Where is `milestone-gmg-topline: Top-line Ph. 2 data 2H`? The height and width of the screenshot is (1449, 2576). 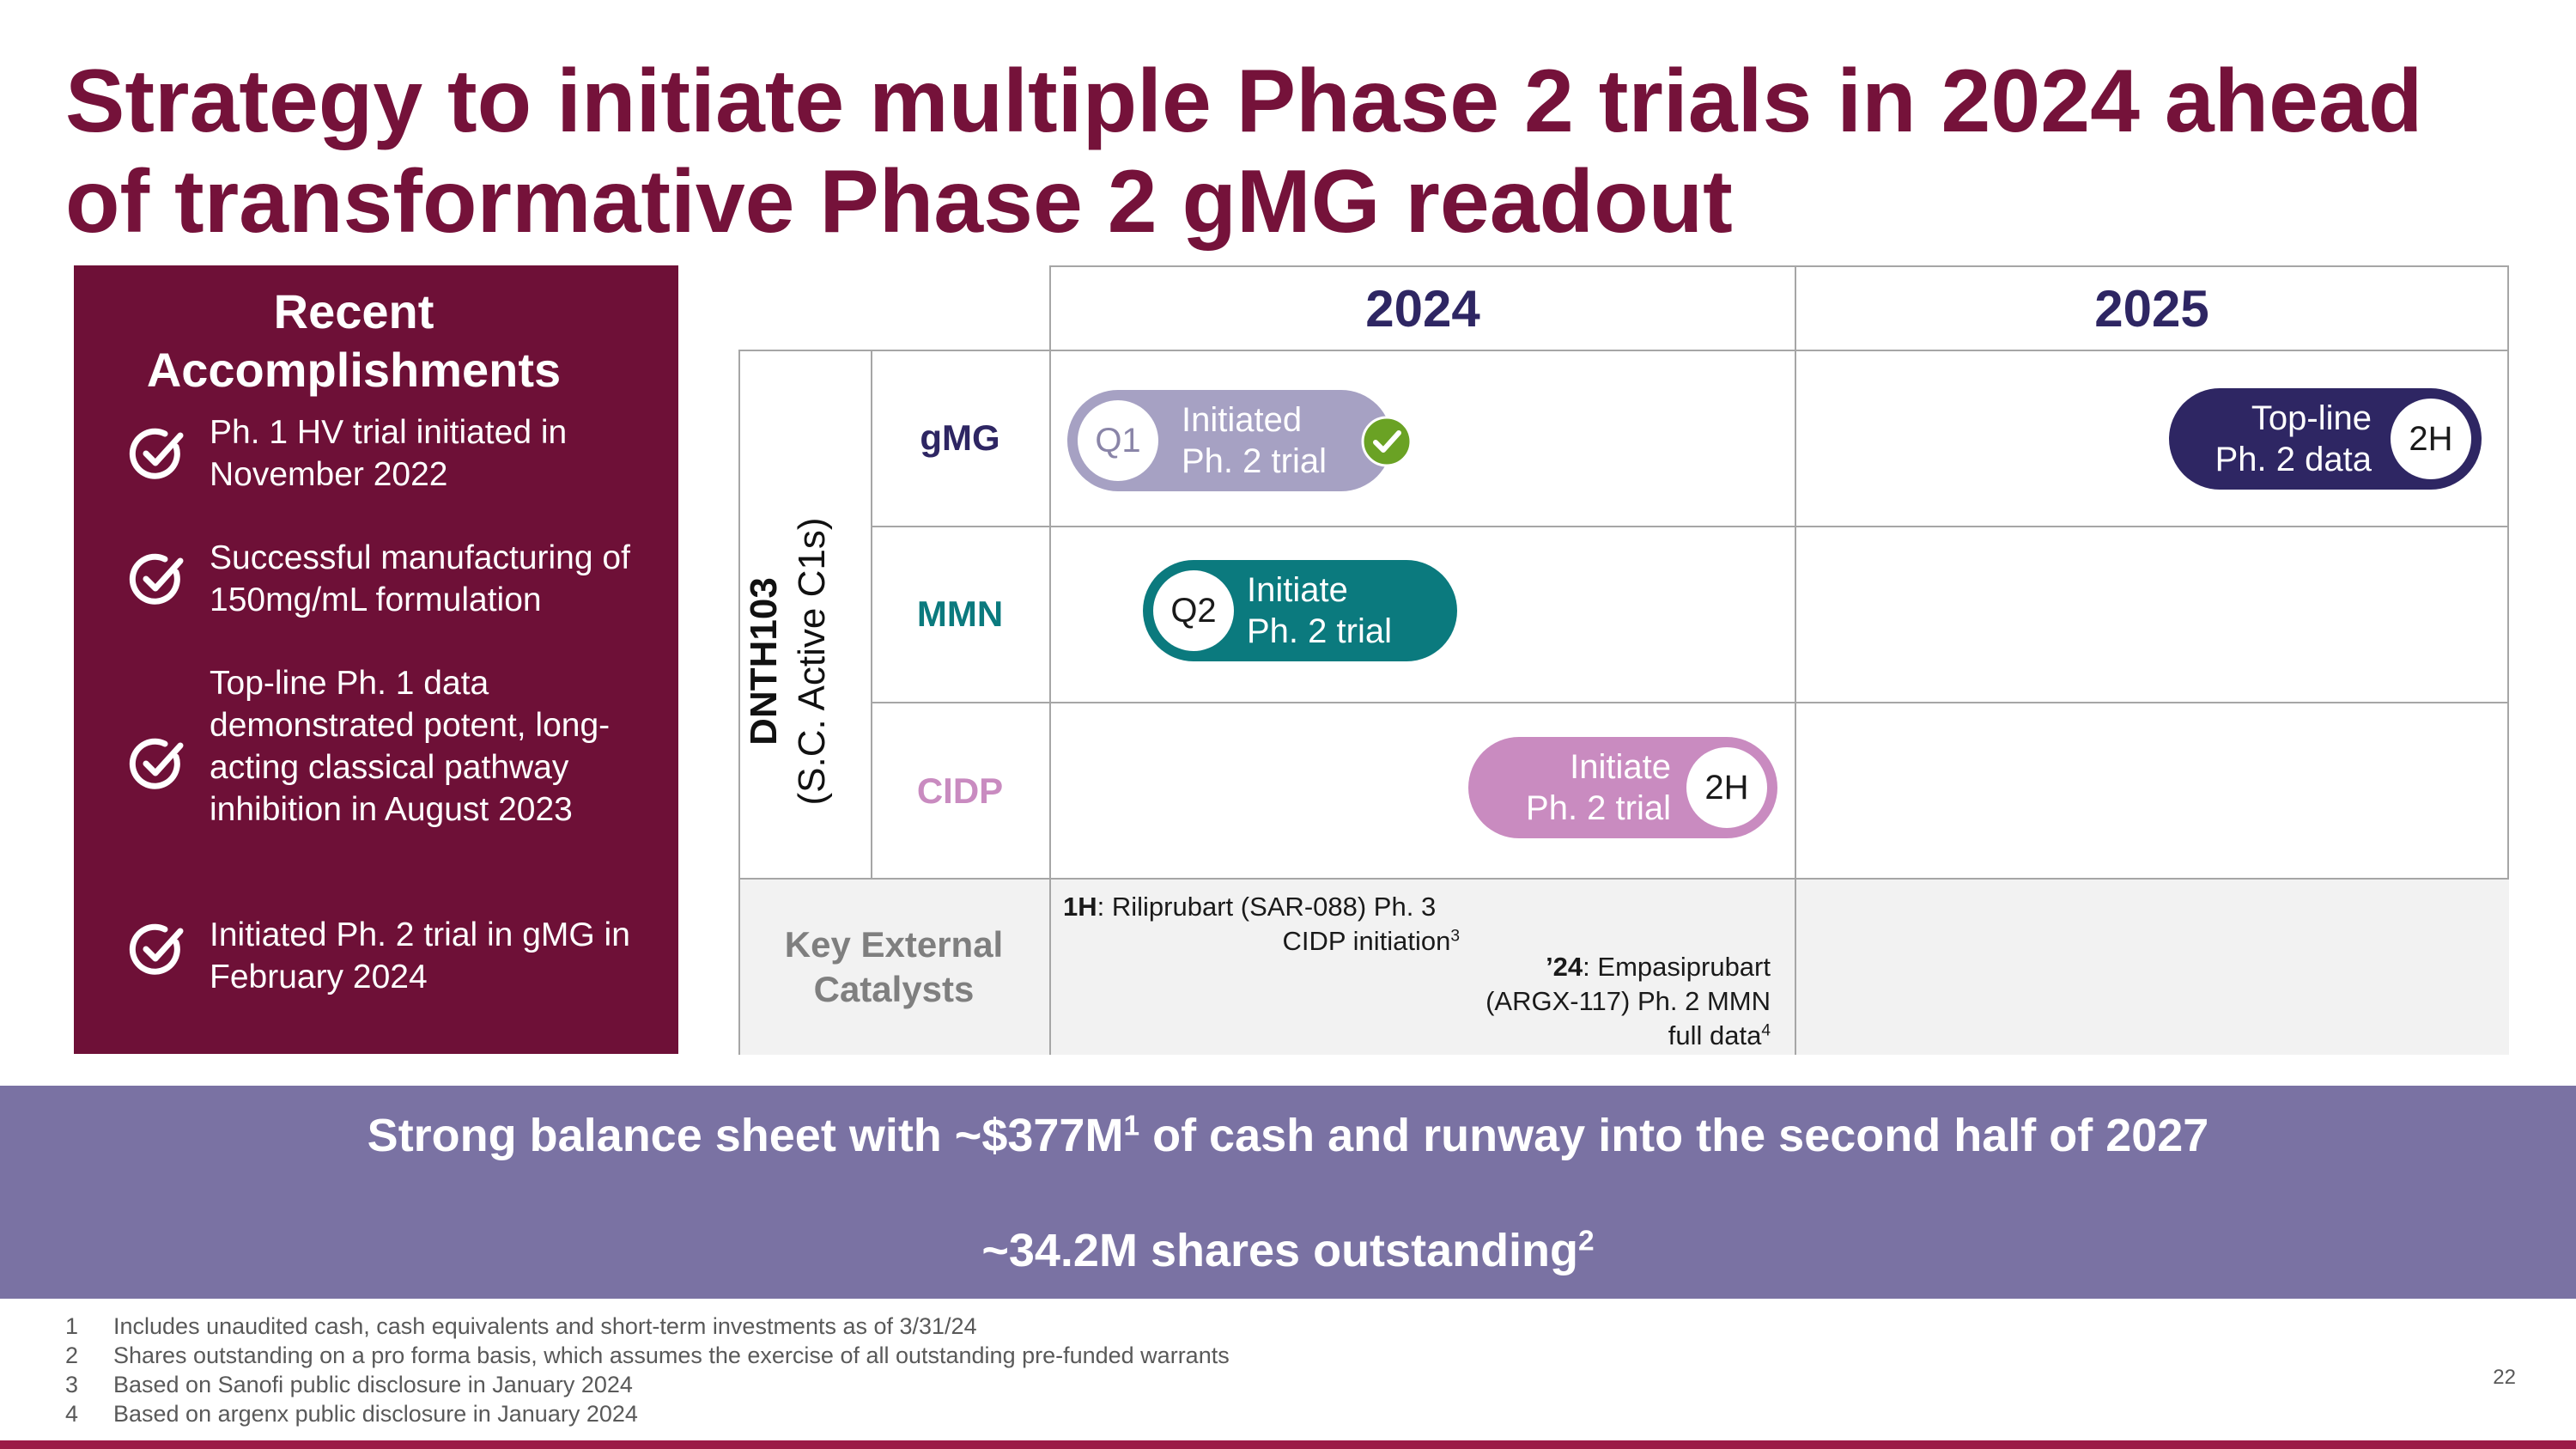 milestone-gmg-topline: Top-line Ph. 2 data 2H is located at coordinates (2325, 439).